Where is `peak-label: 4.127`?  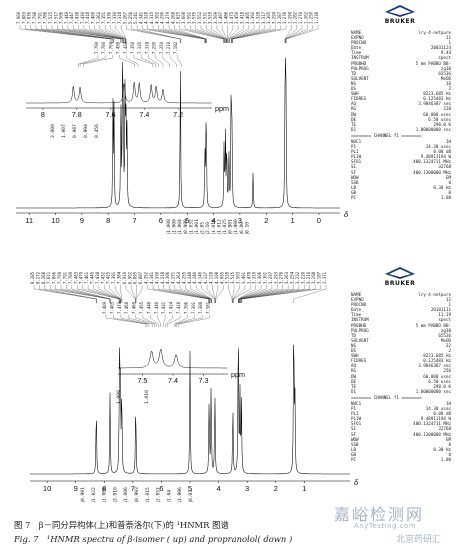 peak-label: 4.127 is located at coordinates (205, 277).